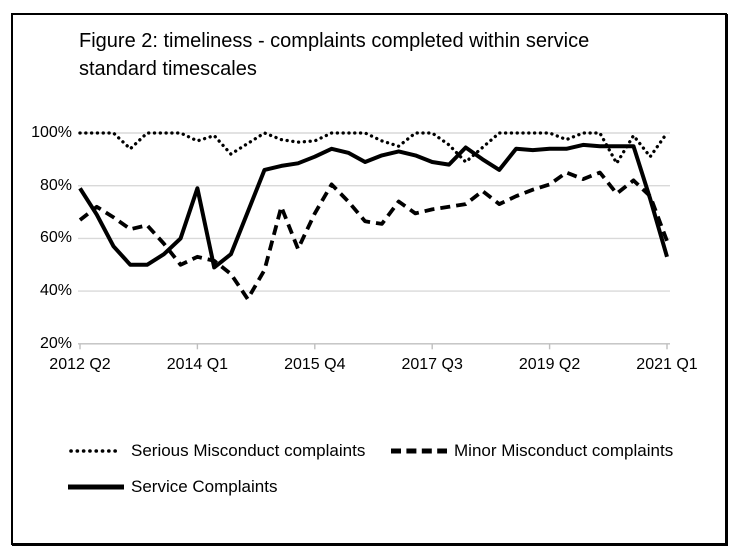 The width and height of the screenshot is (737, 554). I want to click on legend-label-minor-misconduct: Minor Misconduct complaints, so click(564, 450).